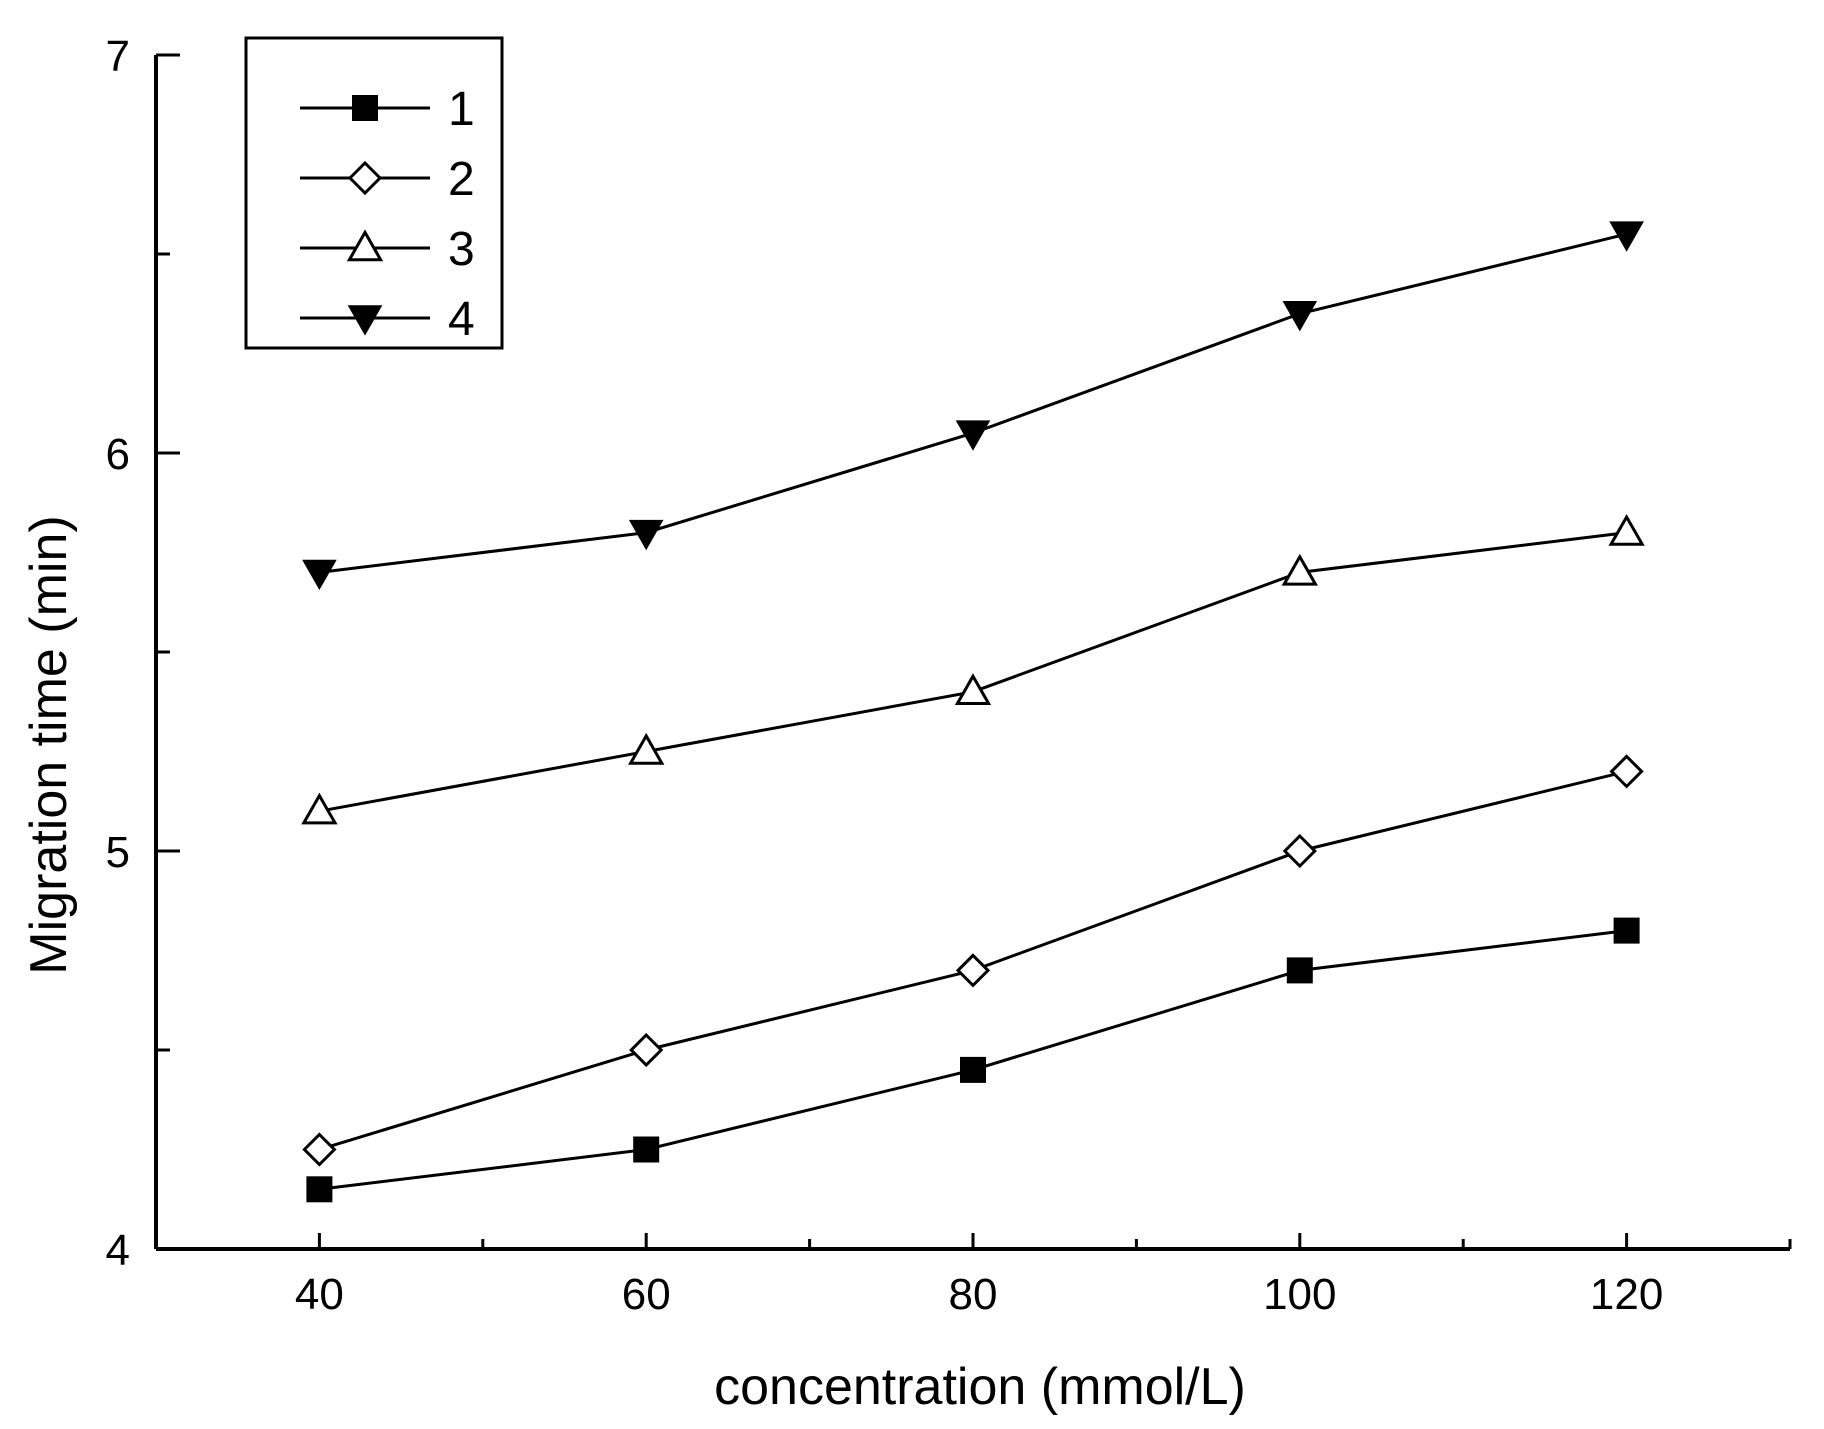  I want to click on legend-label: 3, so click(461, 249).